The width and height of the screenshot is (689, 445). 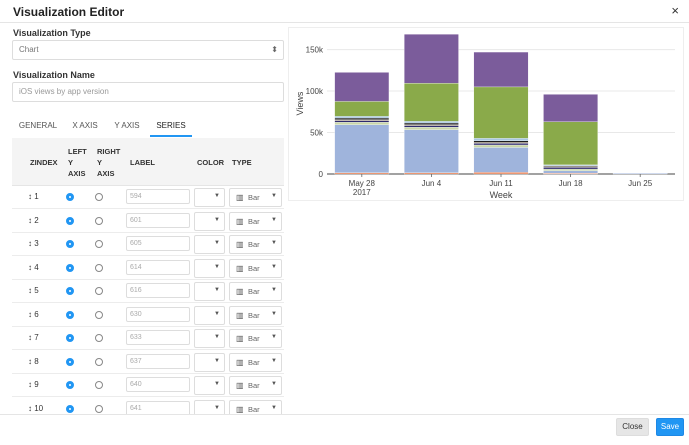 I want to click on zindex-cell: ↕ 6, so click(x=33, y=314).